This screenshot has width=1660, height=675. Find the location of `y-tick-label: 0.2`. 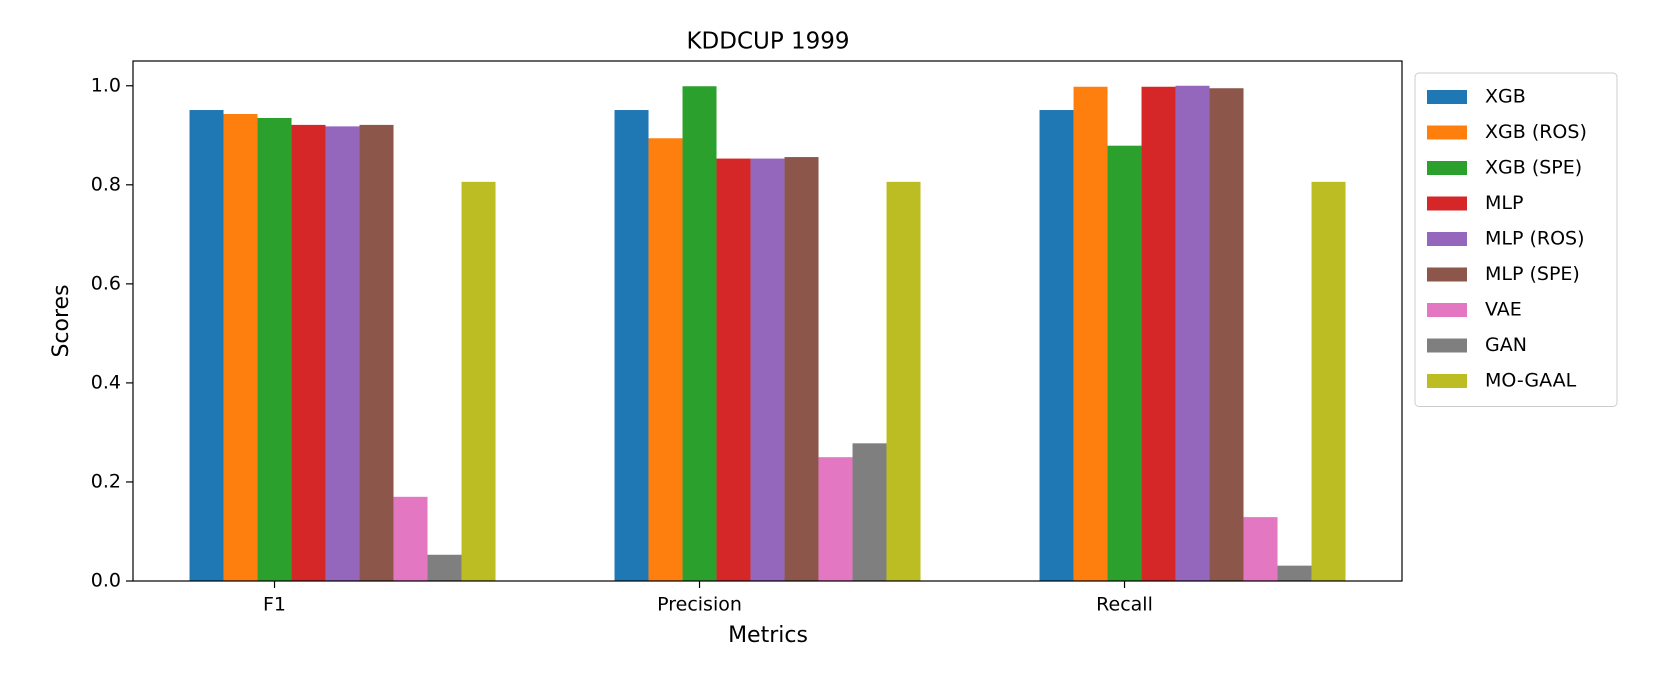

y-tick-label: 0.2 is located at coordinates (106, 481).